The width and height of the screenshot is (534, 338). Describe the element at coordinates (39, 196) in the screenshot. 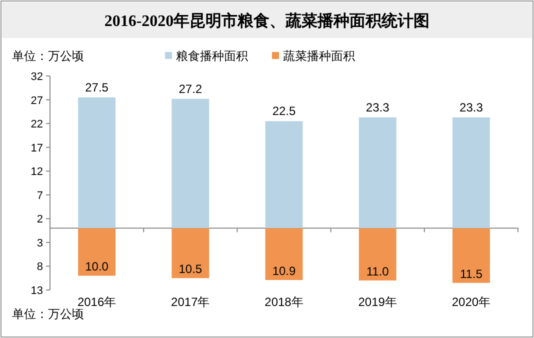

I see `y-tick-label: 7` at that location.